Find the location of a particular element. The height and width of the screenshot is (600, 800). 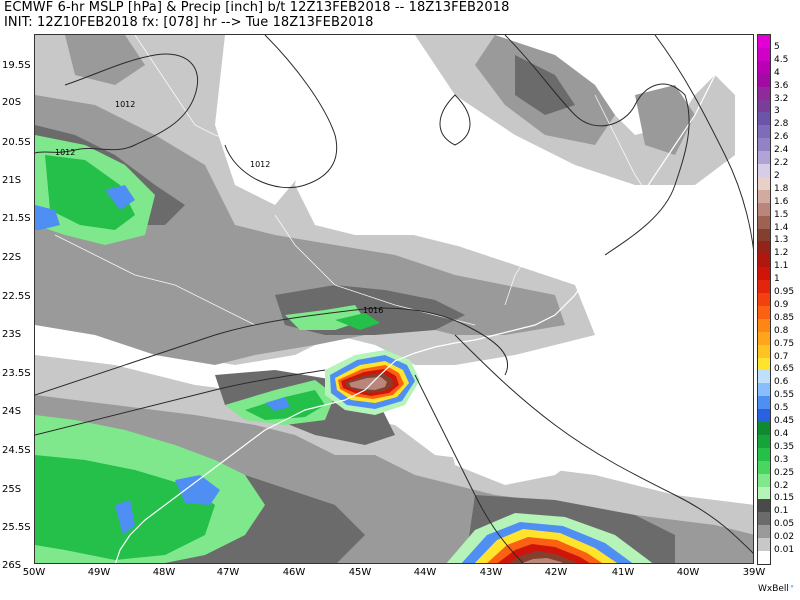

colorbar-level-label: 4.5 is located at coordinates (781, 59).